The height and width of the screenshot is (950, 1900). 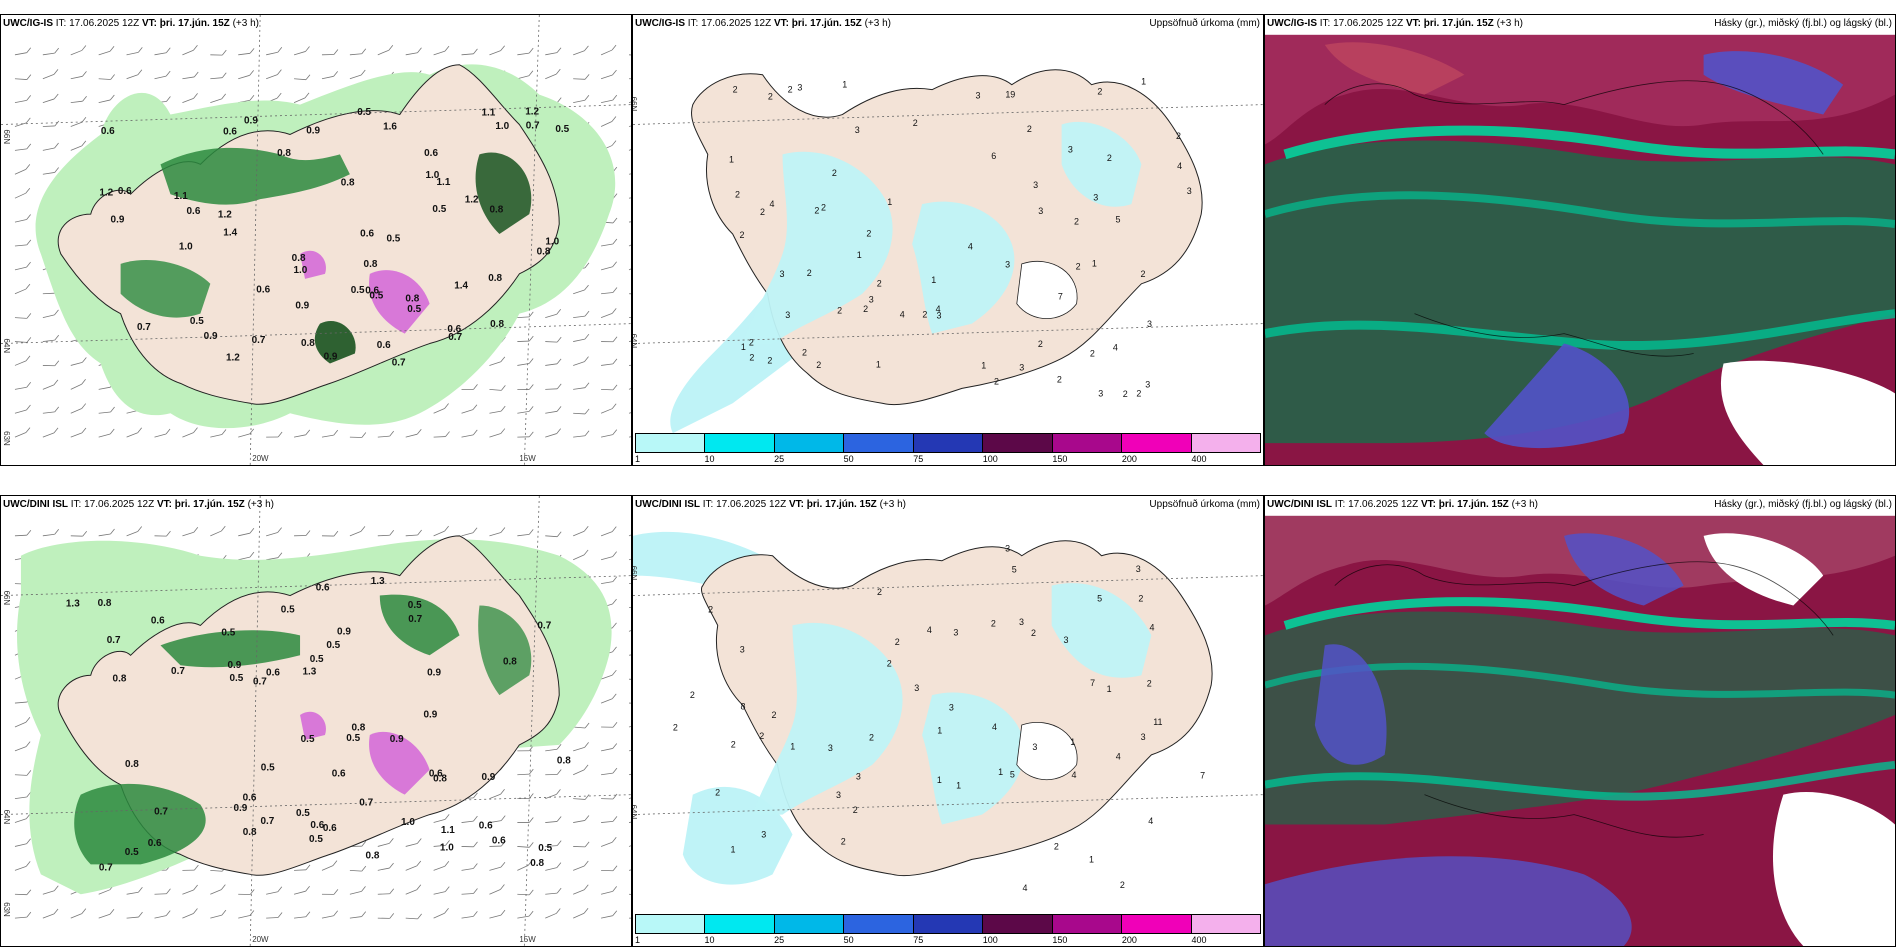 What do you see at coordinates (73, 604) in the screenshot?
I see `precip-value-label: 1.3` at bounding box center [73, 604].